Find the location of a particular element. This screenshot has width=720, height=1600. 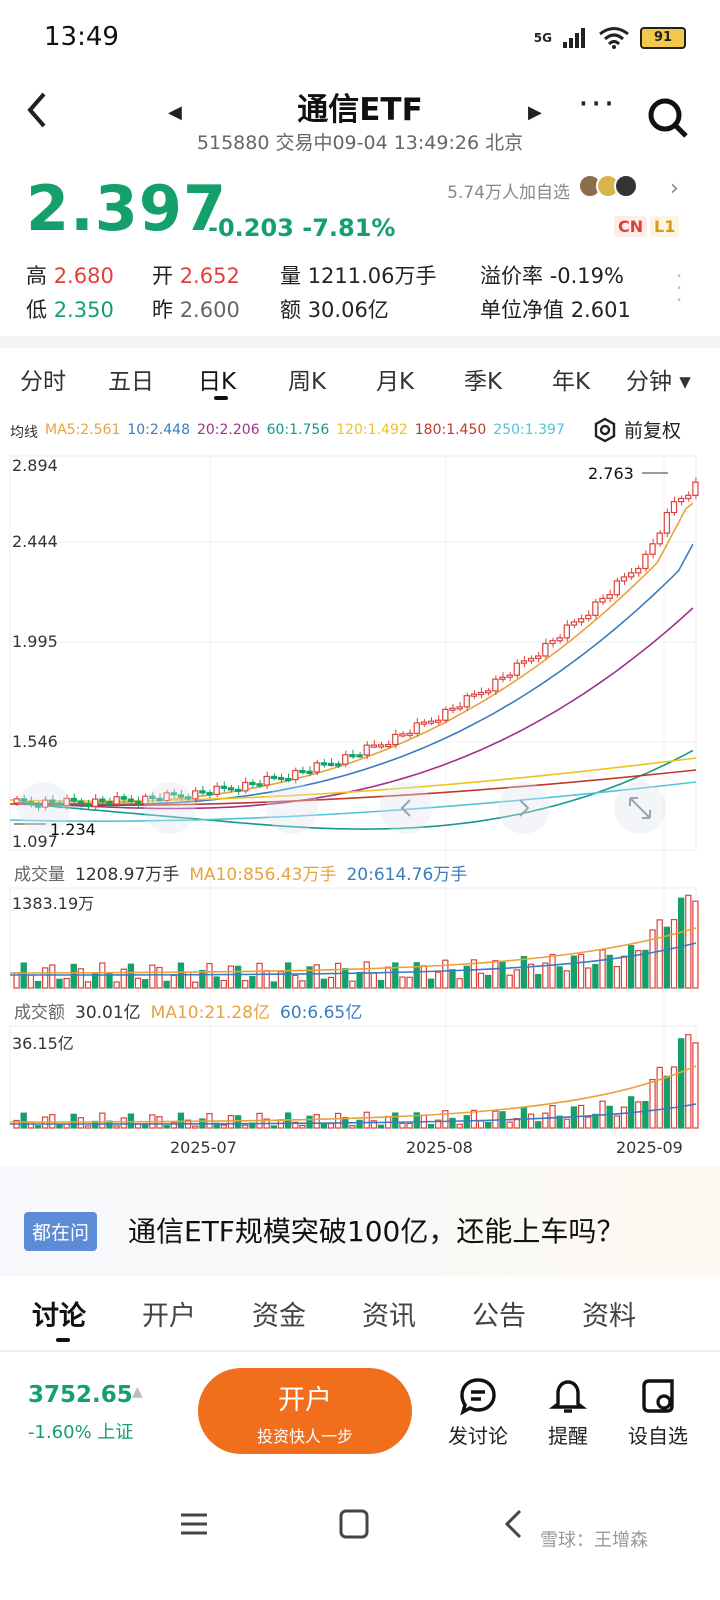

ma-item-120: 120:1.492 is located at coordinates (372, 430).